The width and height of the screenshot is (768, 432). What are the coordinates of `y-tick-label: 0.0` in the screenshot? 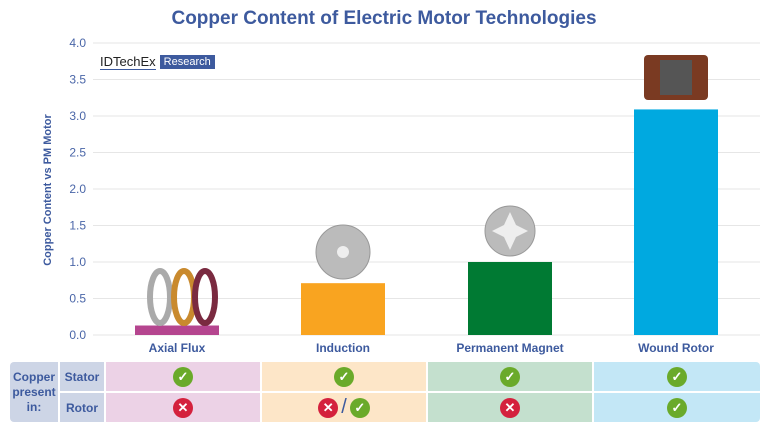 It's located at (77, 335).